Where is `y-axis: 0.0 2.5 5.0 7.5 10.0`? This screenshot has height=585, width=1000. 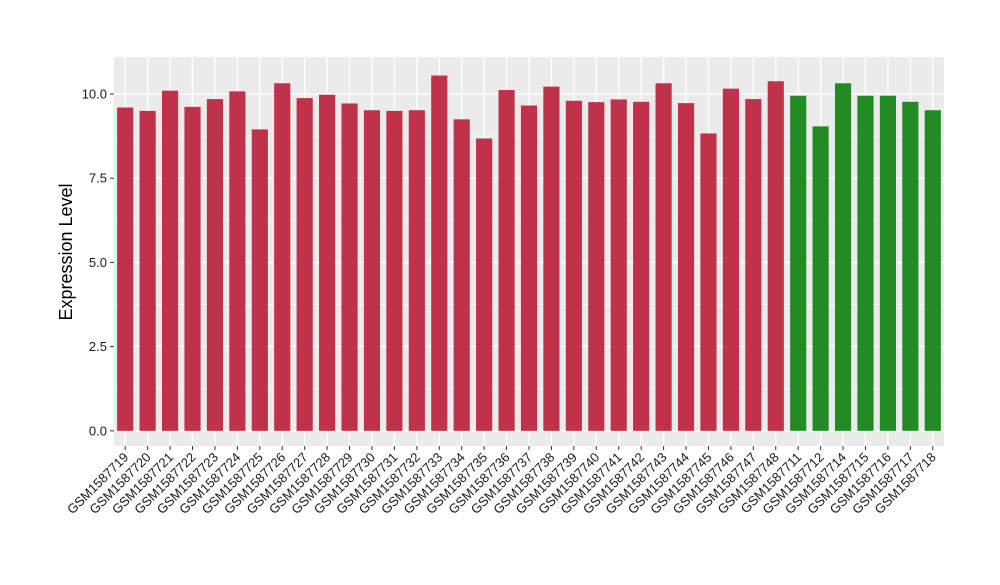 y-axis: 0.0 2.5 5.0 7.5 10.0 is located at coordinates (98, 262).